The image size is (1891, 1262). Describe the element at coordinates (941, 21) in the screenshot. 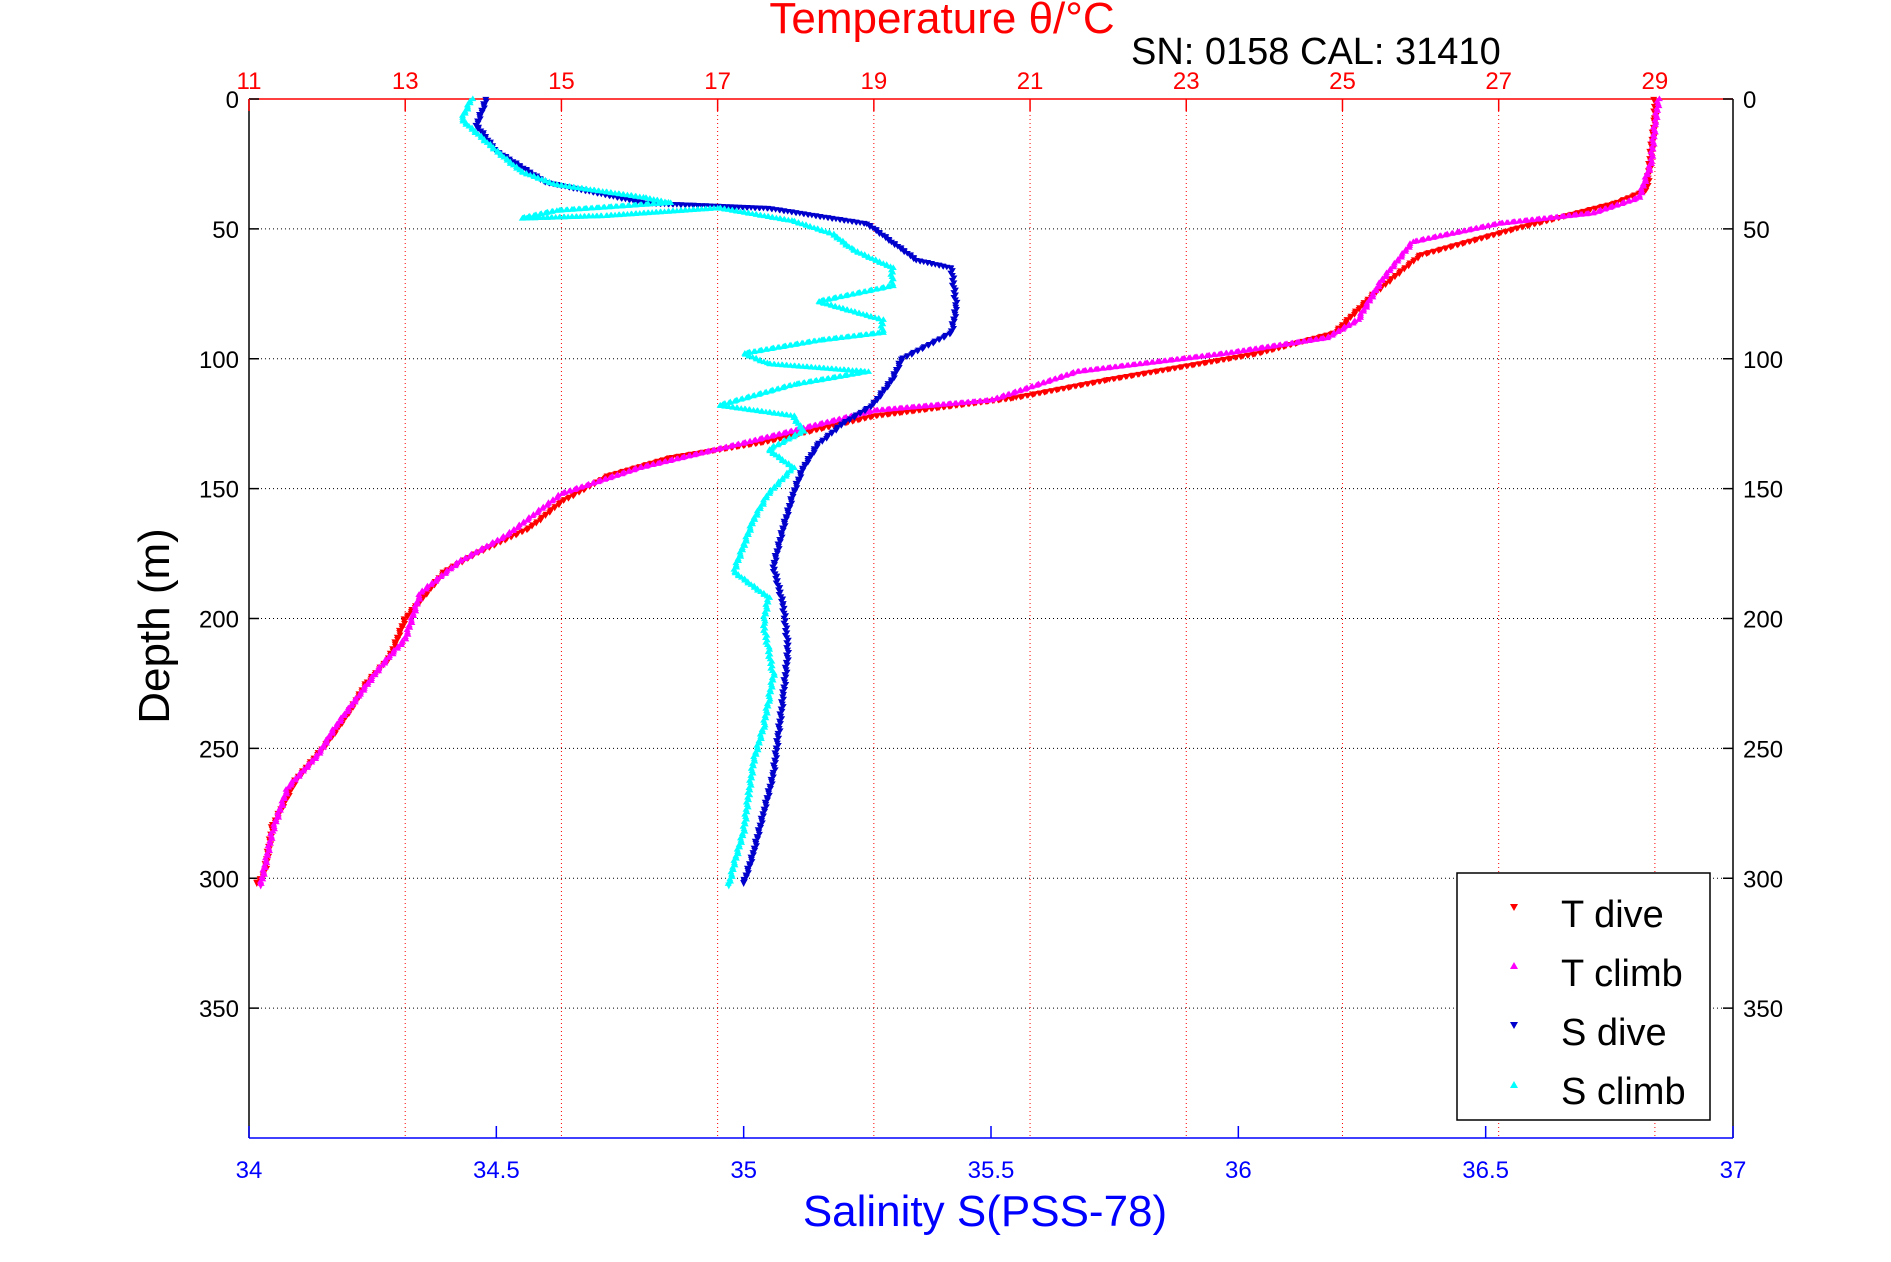

I see `chart-title: Temperature θ/°C` at that location.